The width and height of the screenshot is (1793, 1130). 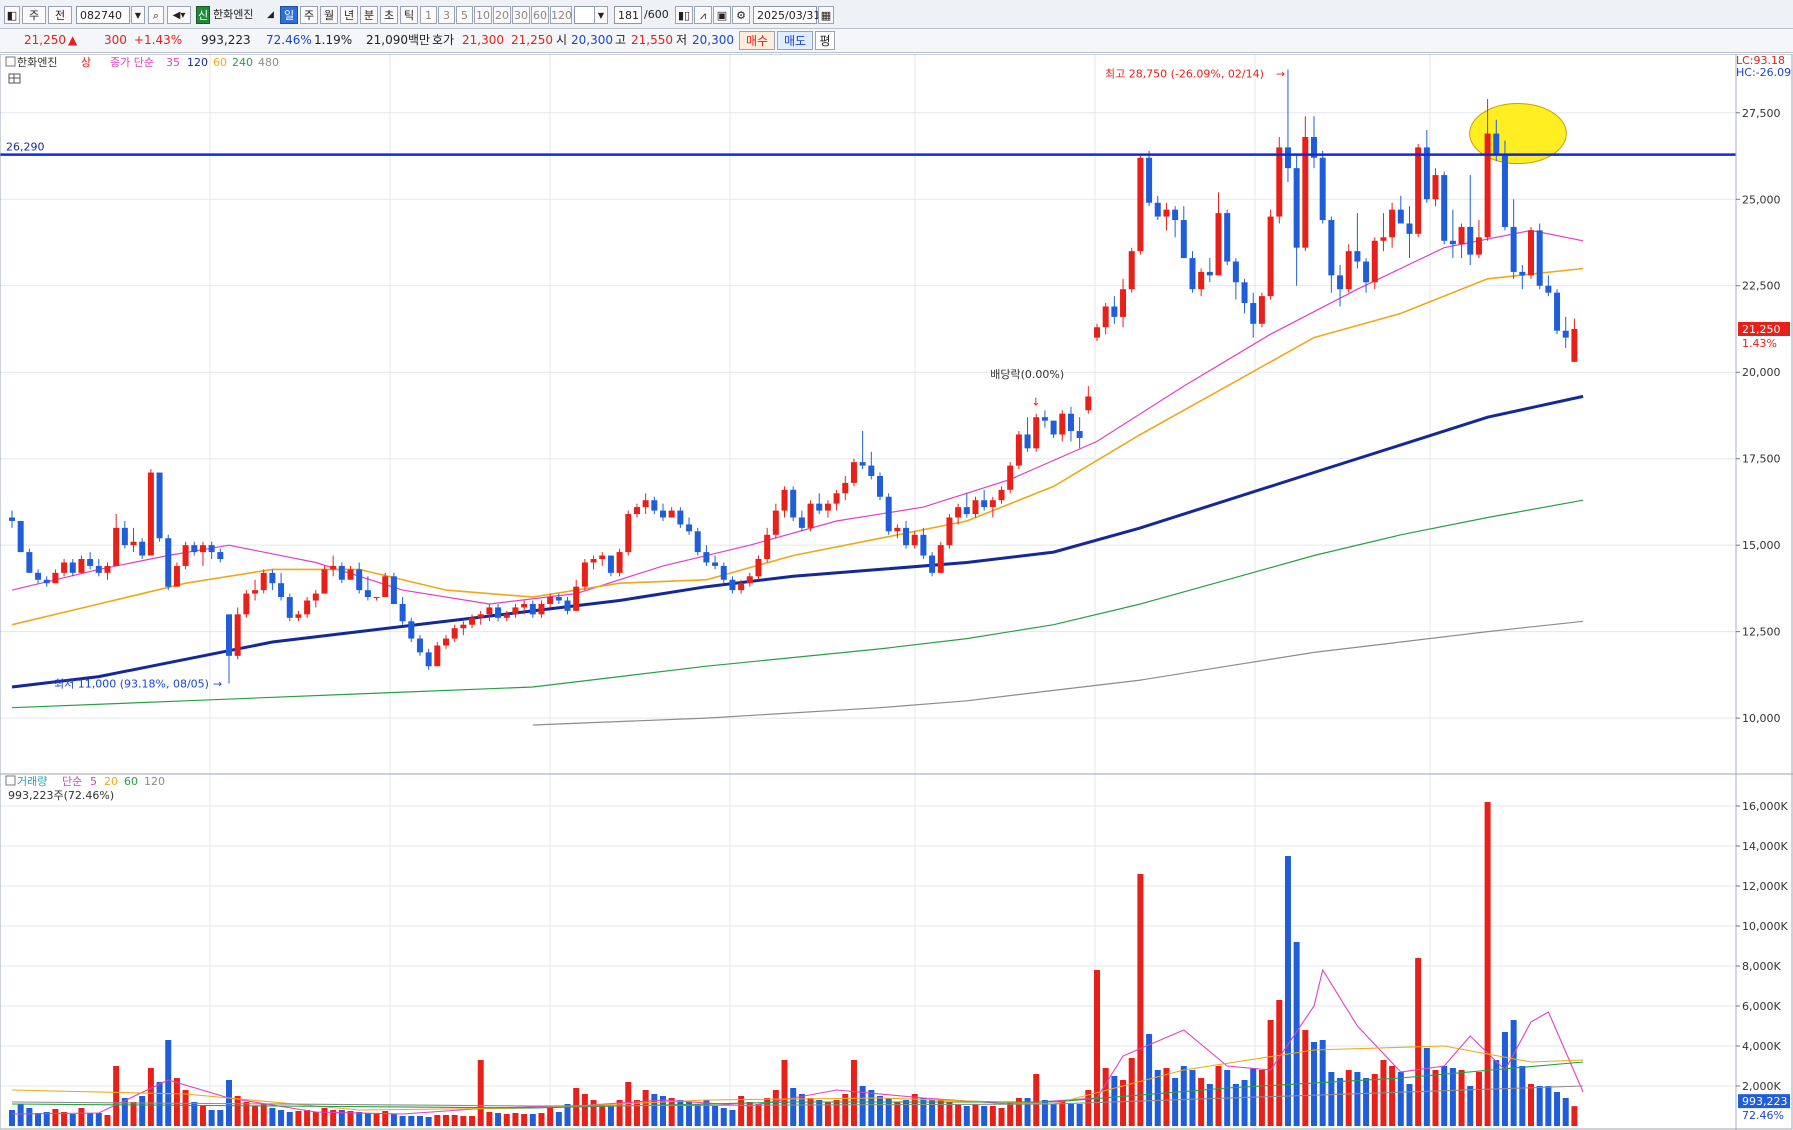 I want to click on period-day: 일, so click(x=289, y=15).